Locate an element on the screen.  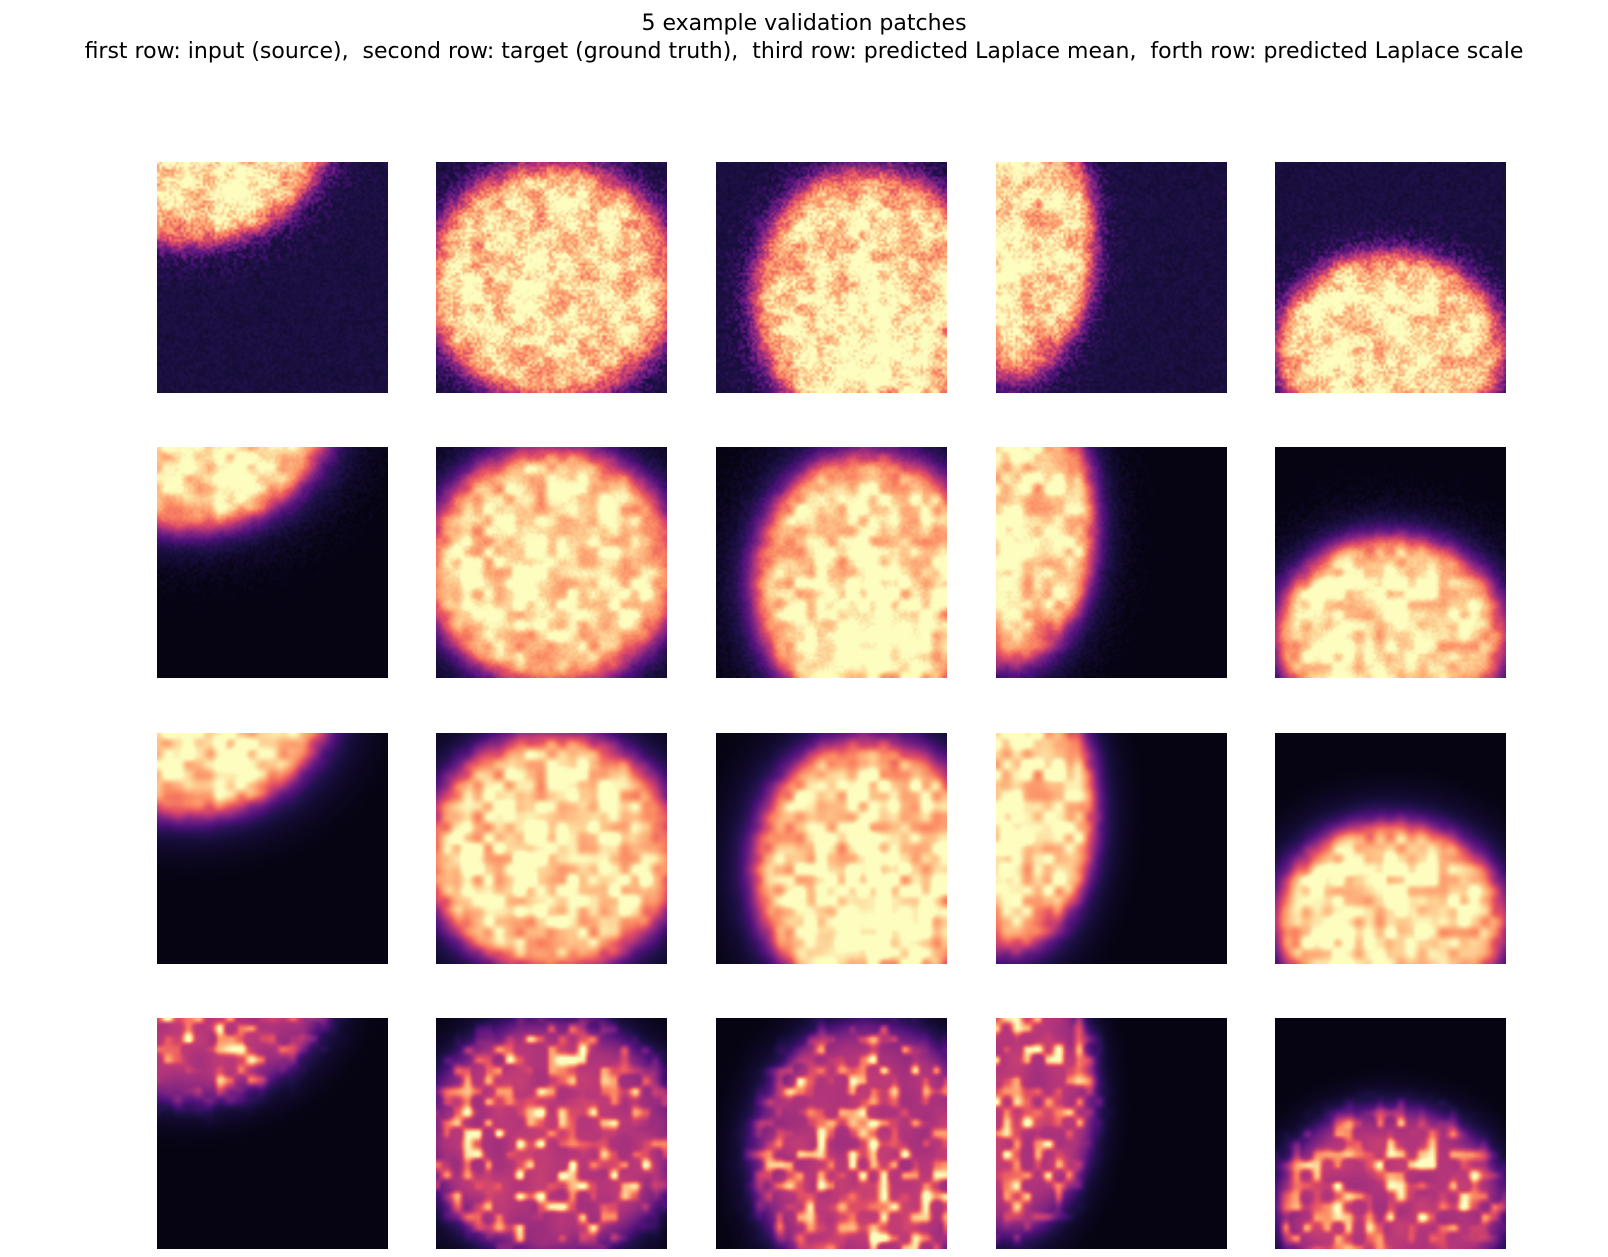
patch-image-row3-col3 is located at coordinates (831, 848).